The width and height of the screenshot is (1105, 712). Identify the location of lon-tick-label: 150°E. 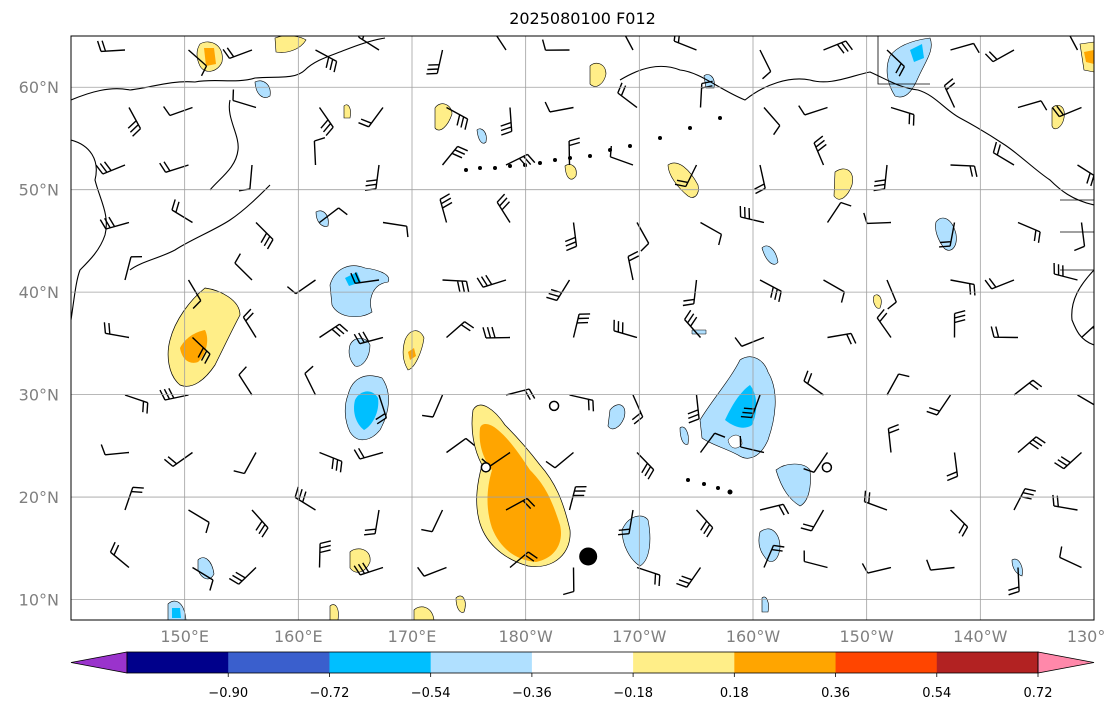
(184, 636).